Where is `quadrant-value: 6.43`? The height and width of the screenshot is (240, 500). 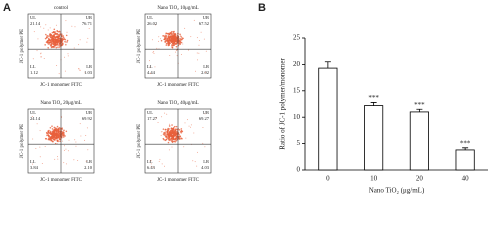 quadrant-value: 6.43 is located at coordinates (151, 167).